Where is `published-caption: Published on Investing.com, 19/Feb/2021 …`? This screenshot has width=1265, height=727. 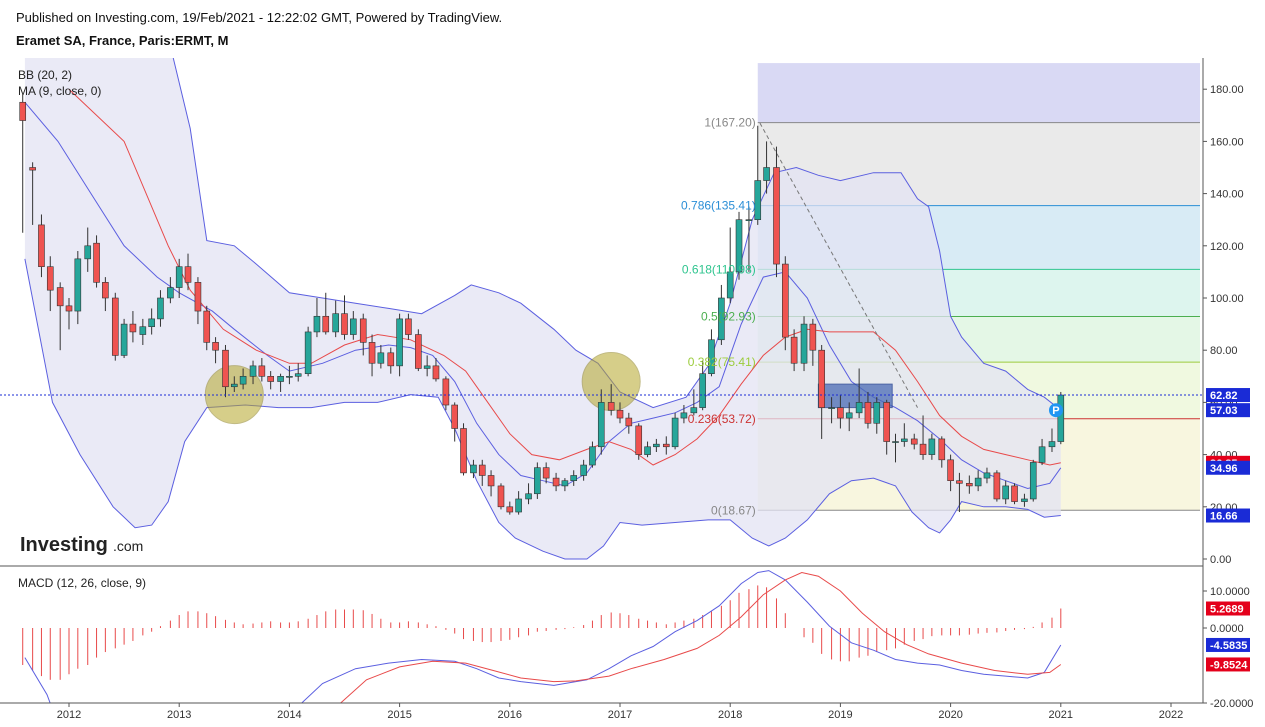
published-caption: Published on Investing.com, 19/Feb/2021 … is located at coordinates (259, 17).